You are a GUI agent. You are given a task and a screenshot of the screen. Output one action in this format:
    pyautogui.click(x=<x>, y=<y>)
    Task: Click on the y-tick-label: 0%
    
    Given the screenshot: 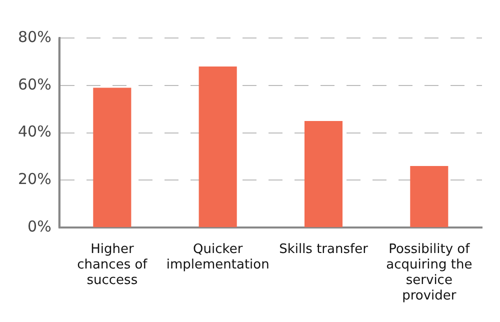 What is the action you would take?
    pyautogui.click(x=40, y=226)
    